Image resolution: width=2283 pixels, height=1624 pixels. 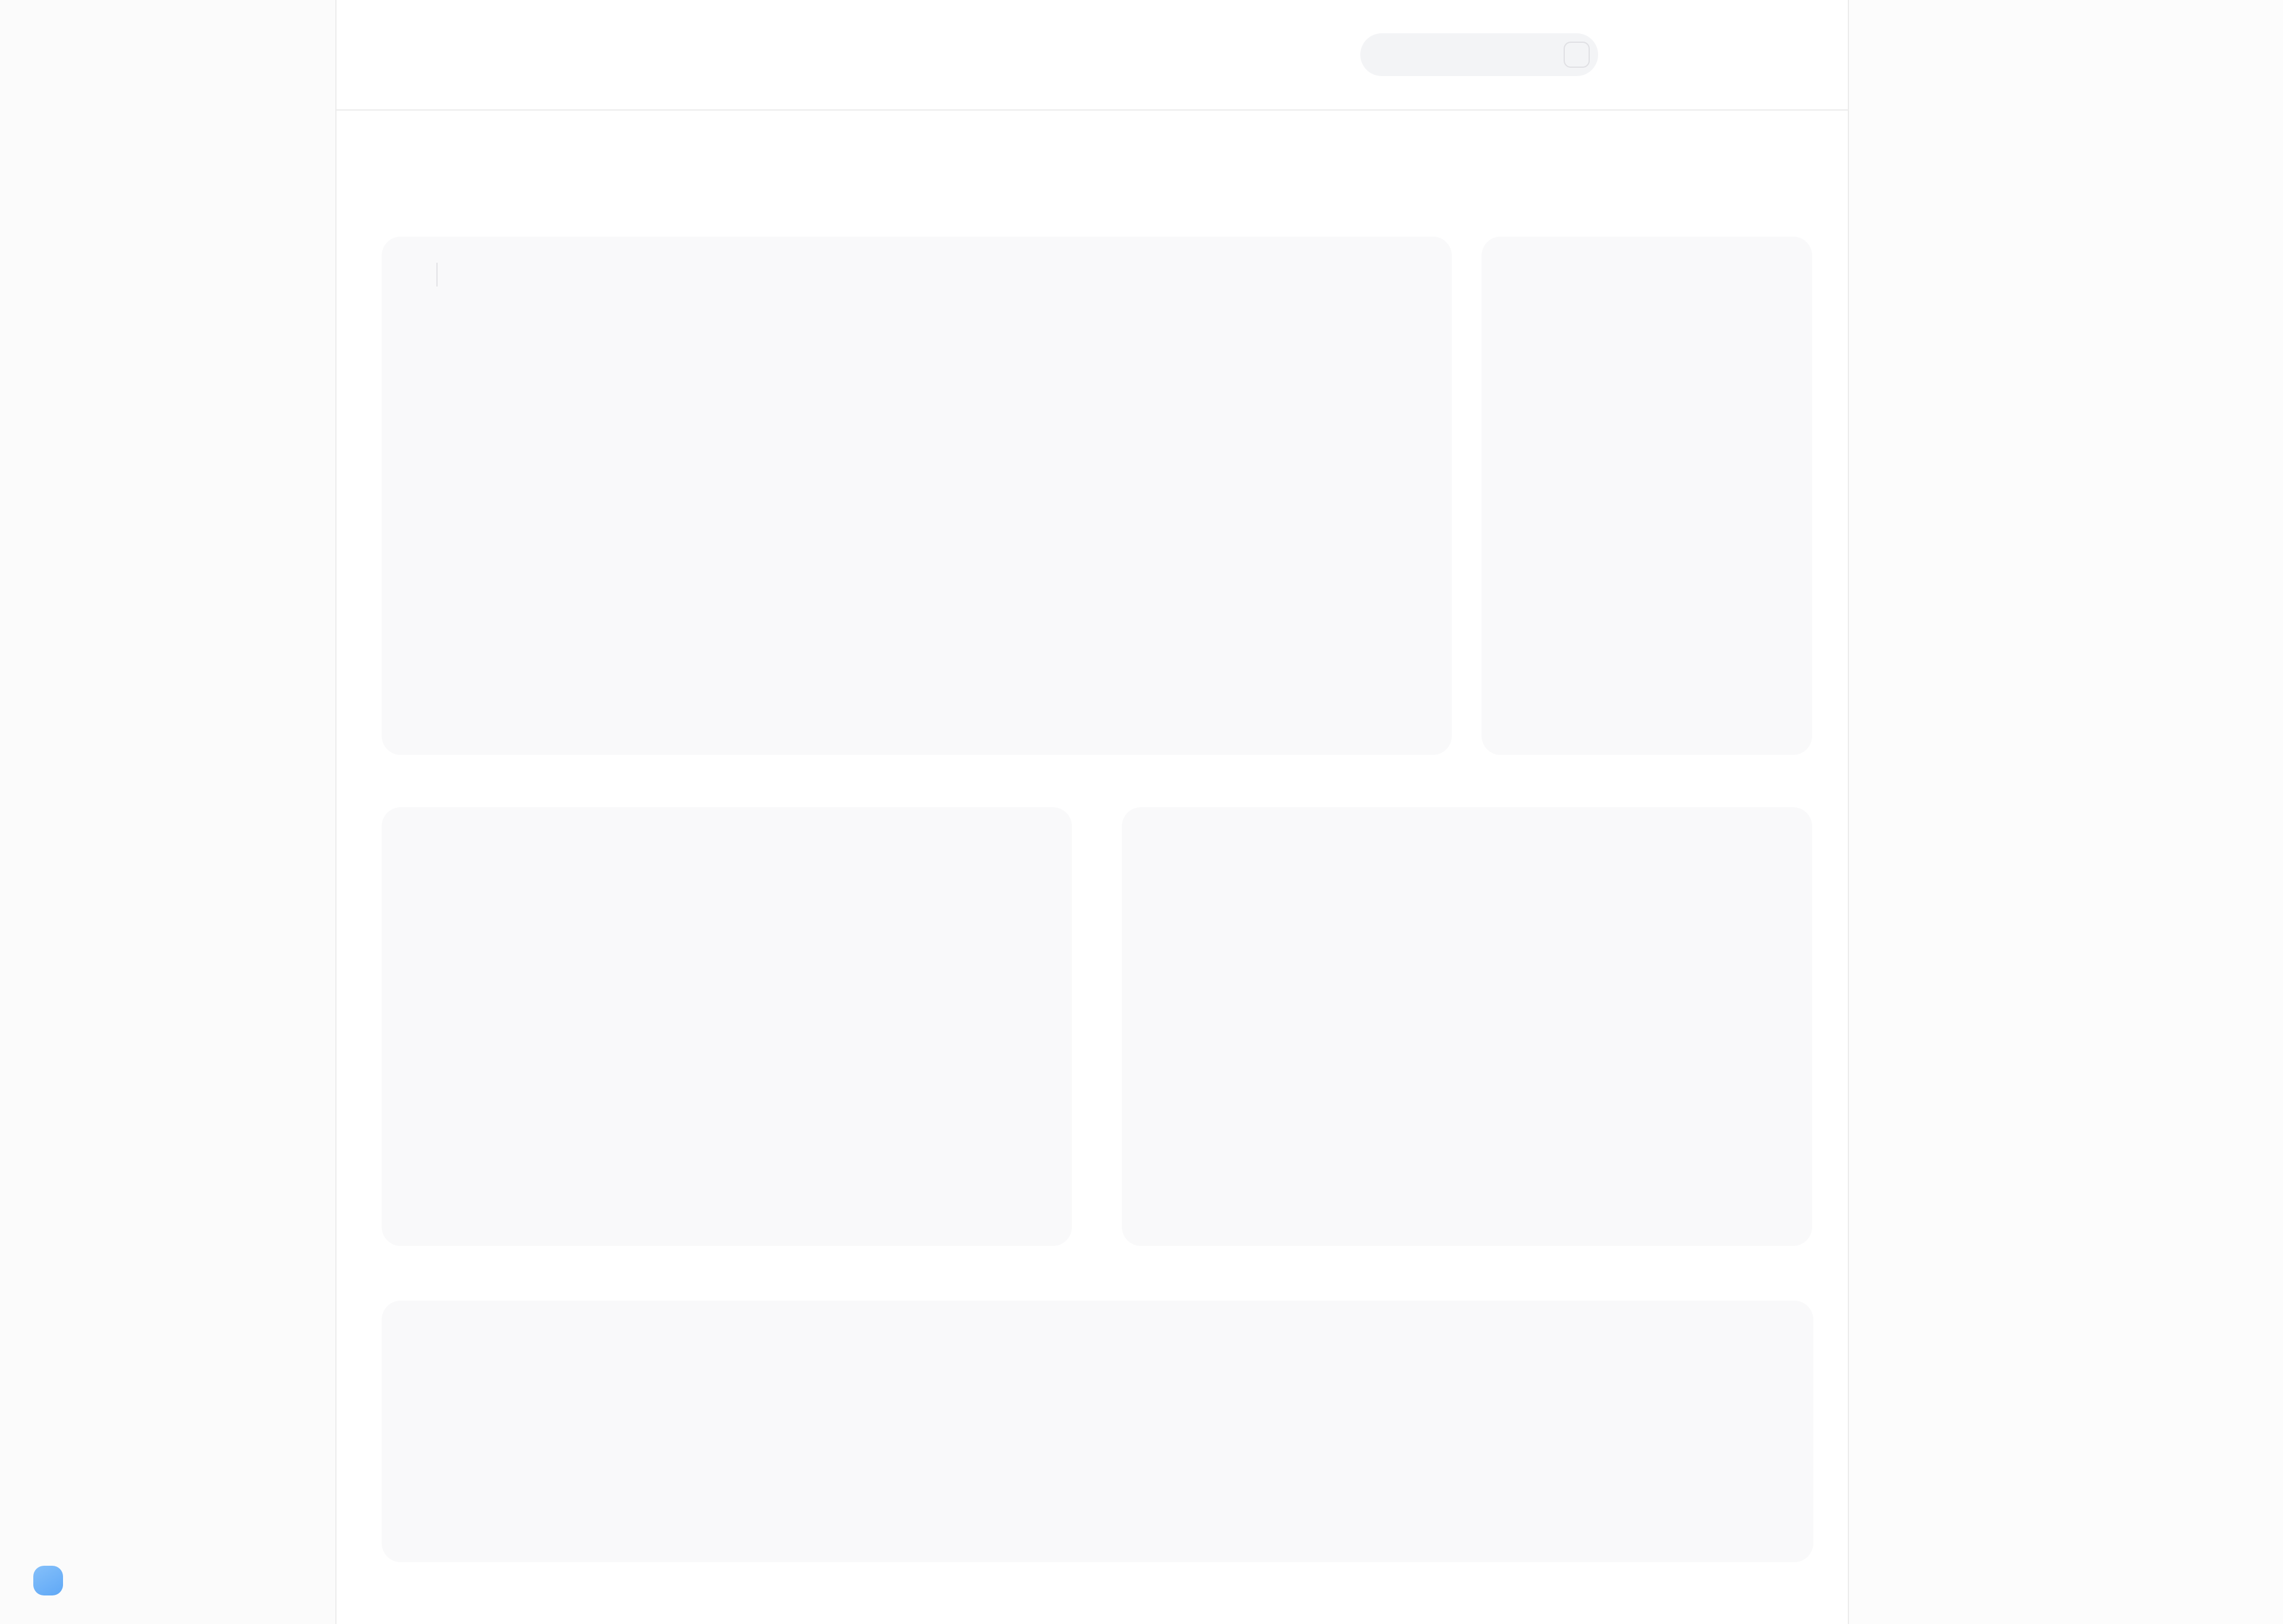 What do you see at coordinates (1479, 54) in the screenshot?
I see `search-input` at bounding box center [1479, 54].